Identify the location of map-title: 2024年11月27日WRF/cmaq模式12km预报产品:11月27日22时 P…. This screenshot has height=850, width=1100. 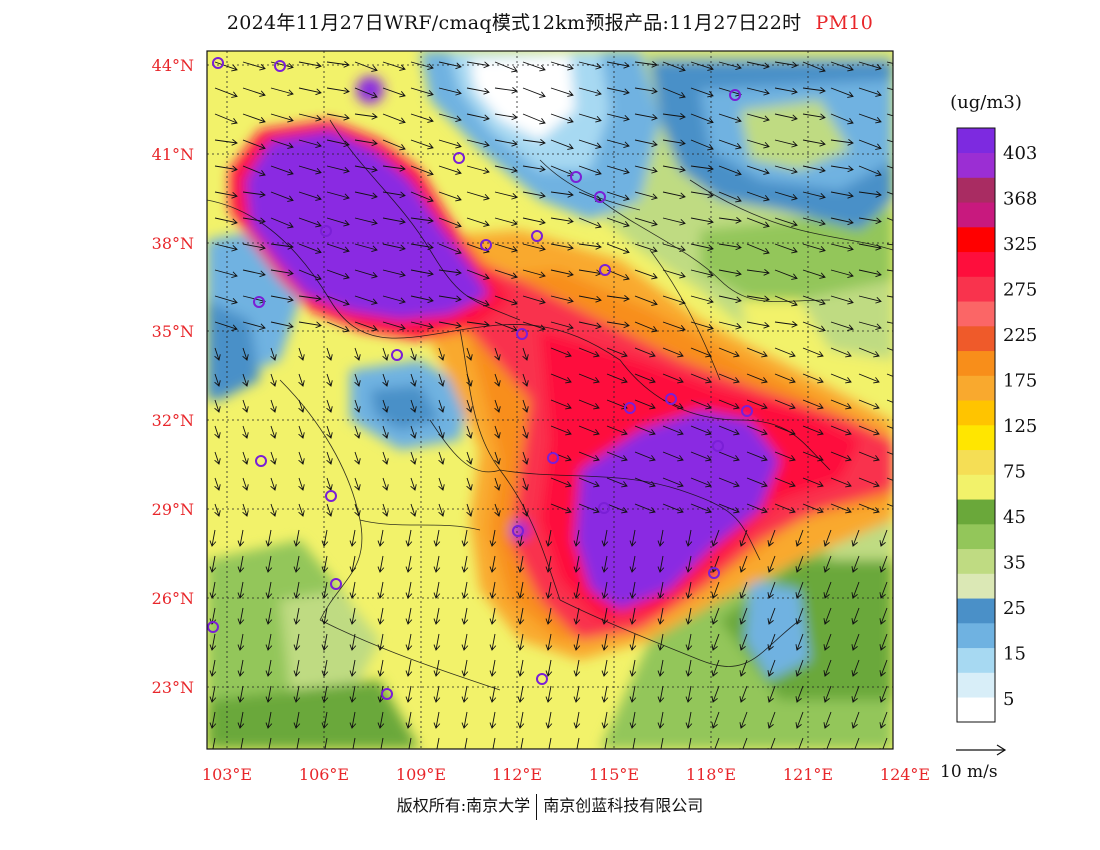
(550, 21).